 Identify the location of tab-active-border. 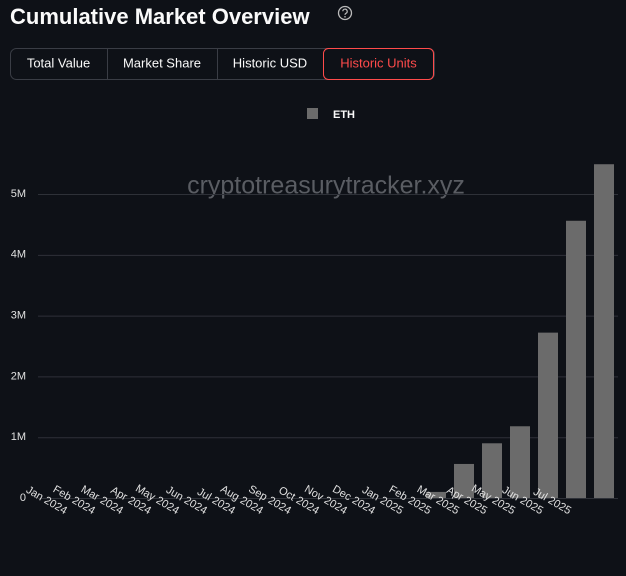
(378, 64).